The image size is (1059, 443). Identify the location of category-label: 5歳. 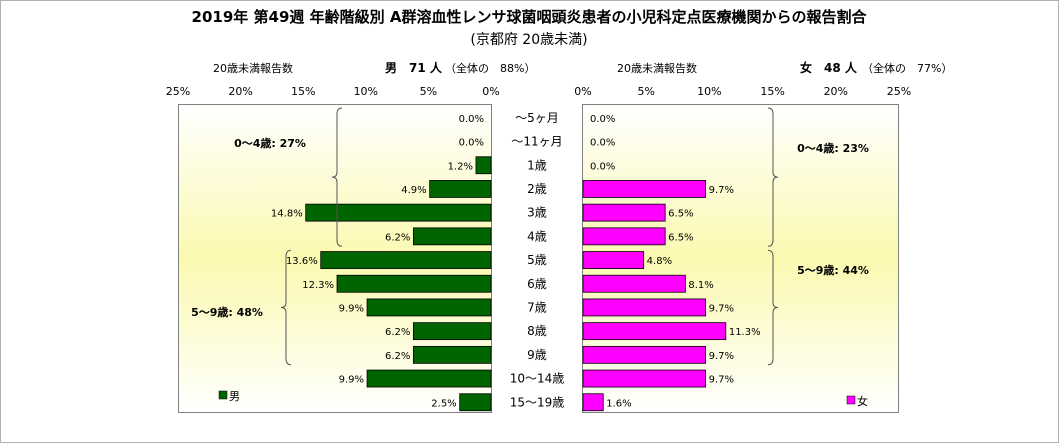
(537, 260).